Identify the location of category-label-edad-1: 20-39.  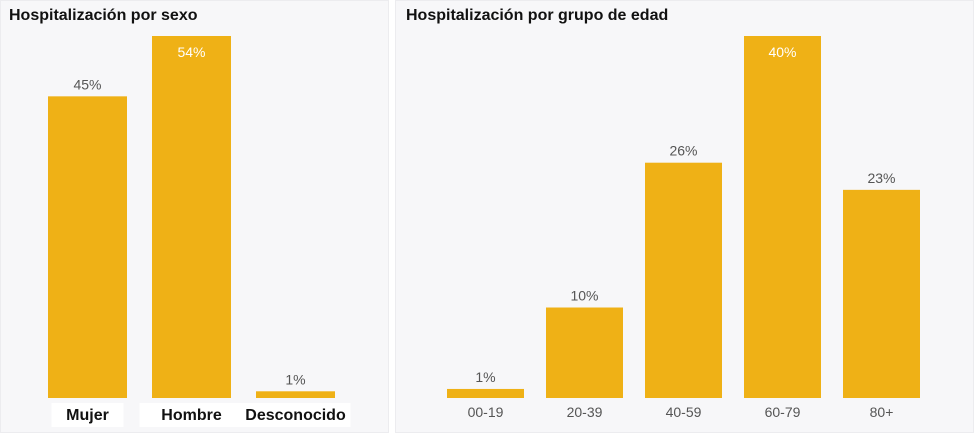
(585, 412).